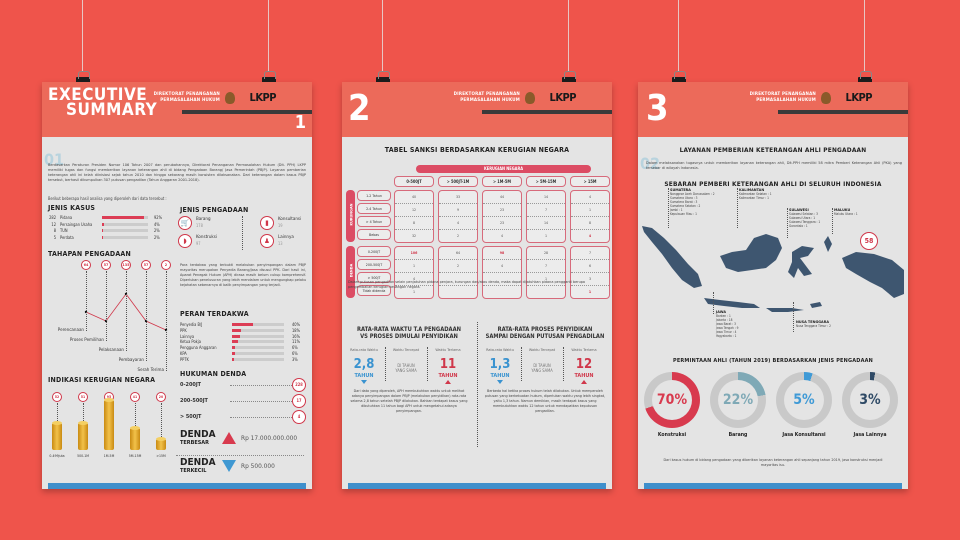 This screenshot has height=540, width=960. Describe the element at coordinates (54, 159) in the screenshot. I see `section-number: 01` at that location.